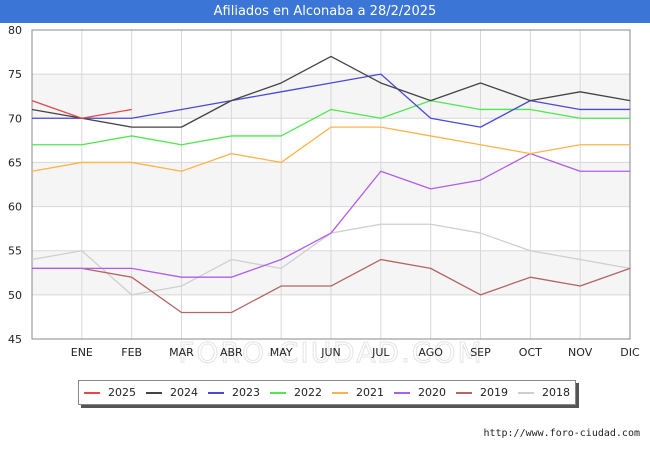  Describe the element at coordinates (494, 392) in the screenshot. I see `legend-label: 2019` at that location.